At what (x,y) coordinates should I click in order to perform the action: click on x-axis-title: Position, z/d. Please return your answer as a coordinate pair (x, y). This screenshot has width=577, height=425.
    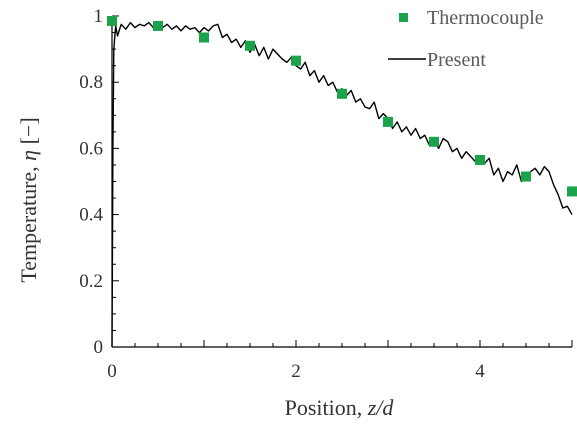
    Looking at the image, I should click on (340, 407).